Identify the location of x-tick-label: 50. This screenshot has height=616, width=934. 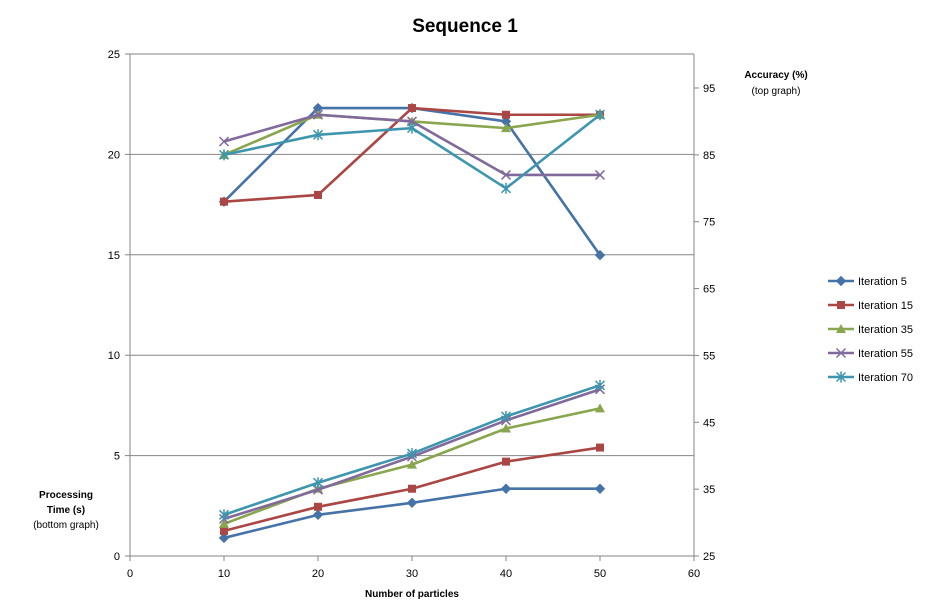
(600, 574).